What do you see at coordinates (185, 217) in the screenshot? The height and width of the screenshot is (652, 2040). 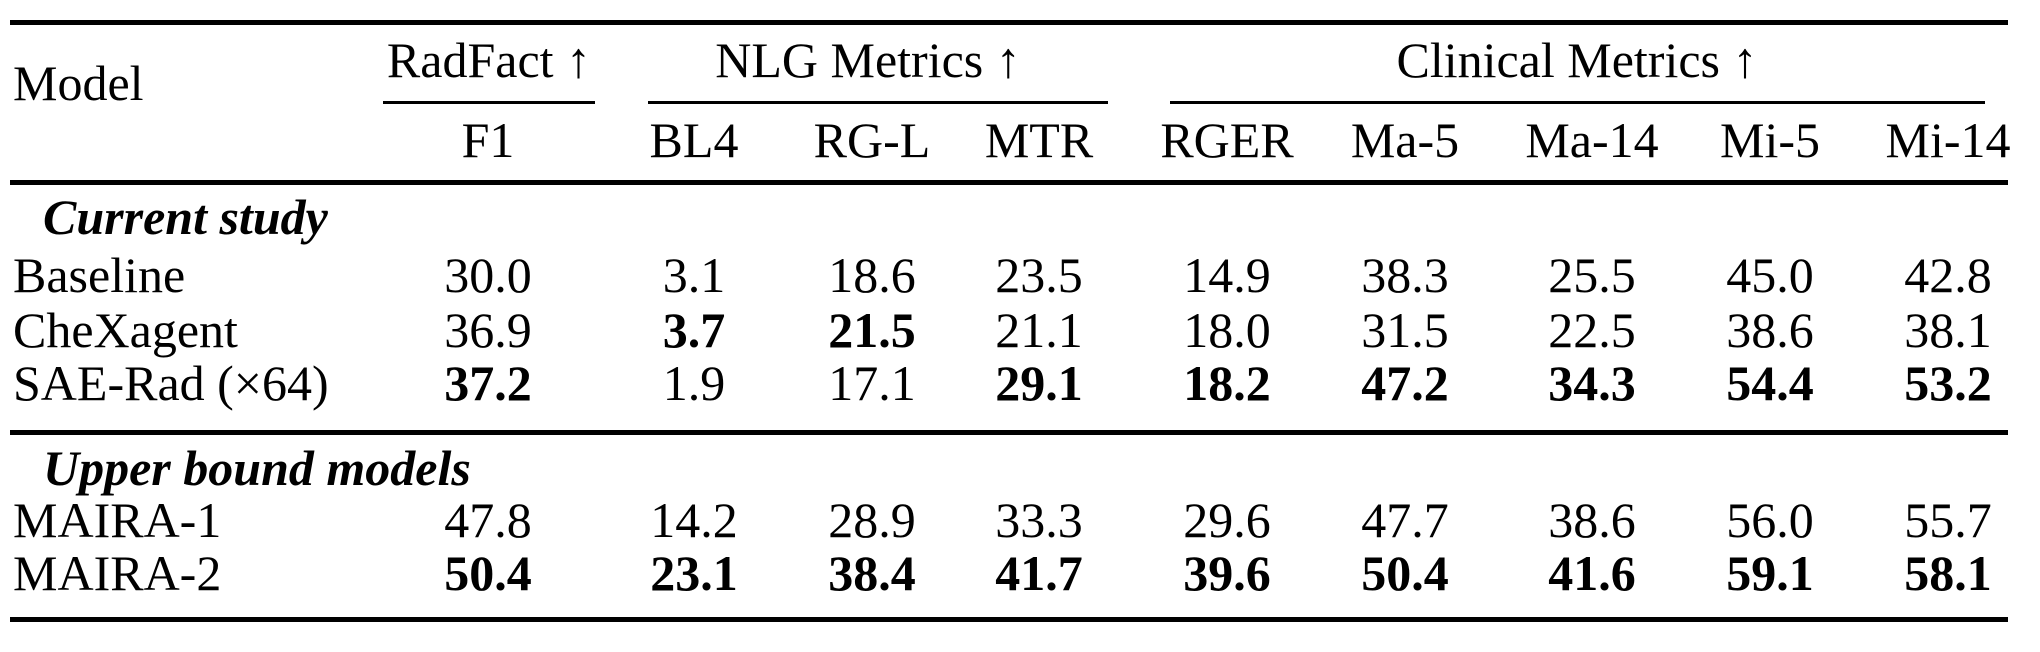 I see `section-title-current-study: Current study` at bounding box center [185, 217].